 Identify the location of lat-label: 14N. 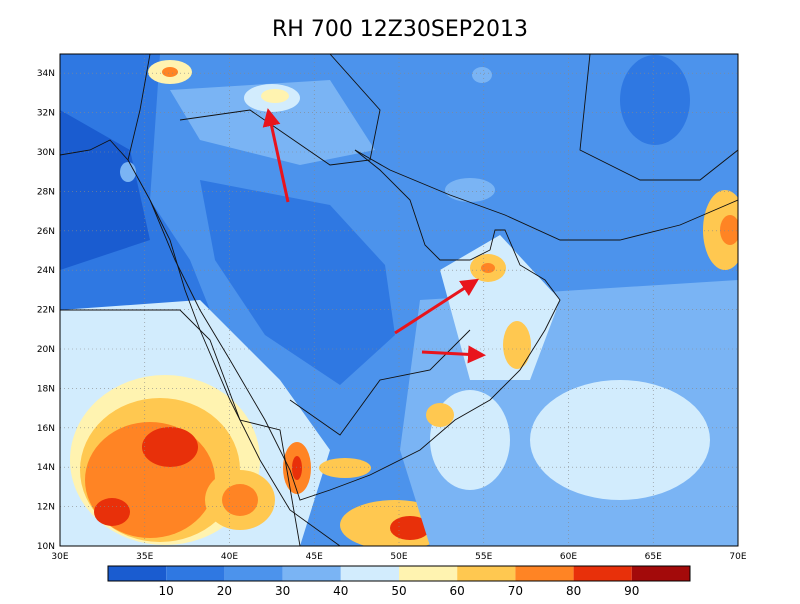
(46, 468).